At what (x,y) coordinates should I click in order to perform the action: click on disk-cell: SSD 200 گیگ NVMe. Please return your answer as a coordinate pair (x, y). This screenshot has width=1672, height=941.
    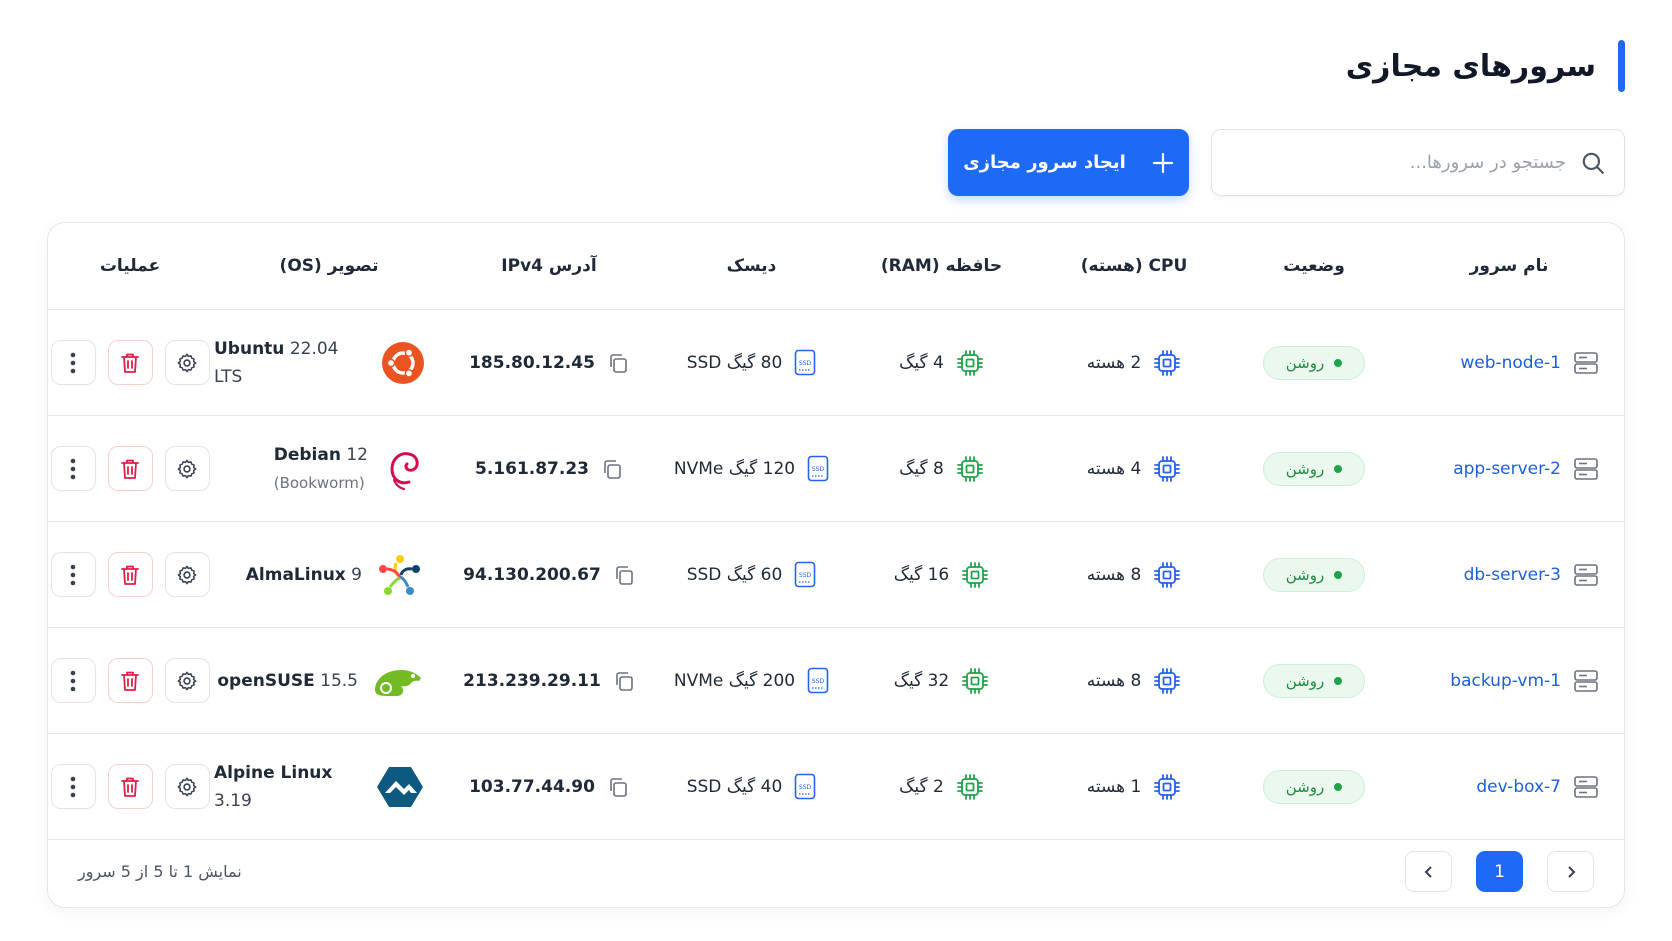
    Looking at the image, I should click on (751, 680).